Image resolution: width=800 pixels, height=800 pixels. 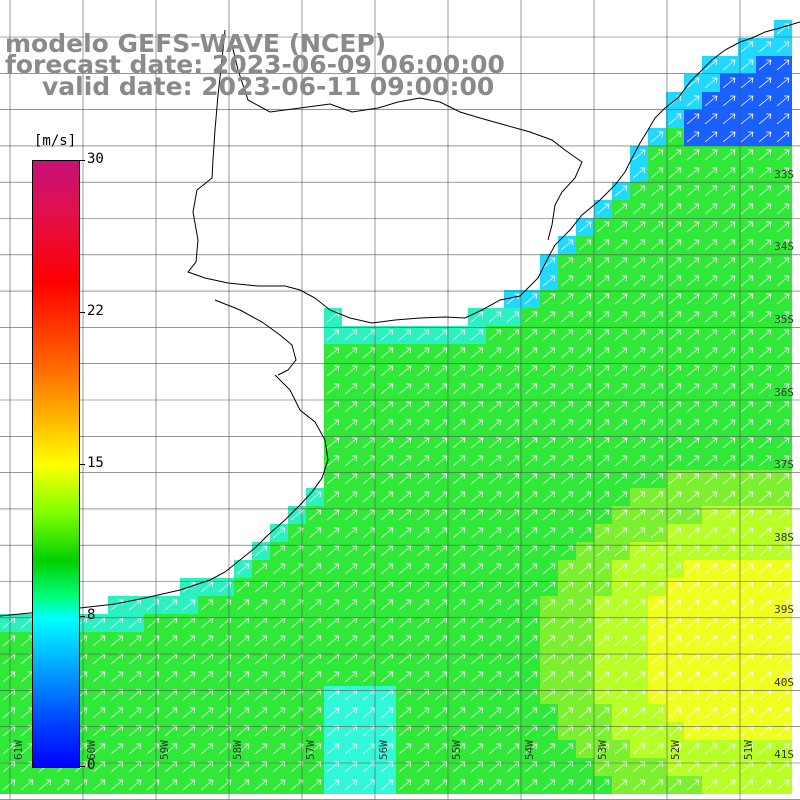 What do you see at coordinates (164, 495) in the screenshot?
I see `coastline-argentina` at bounding box center [164, 495].